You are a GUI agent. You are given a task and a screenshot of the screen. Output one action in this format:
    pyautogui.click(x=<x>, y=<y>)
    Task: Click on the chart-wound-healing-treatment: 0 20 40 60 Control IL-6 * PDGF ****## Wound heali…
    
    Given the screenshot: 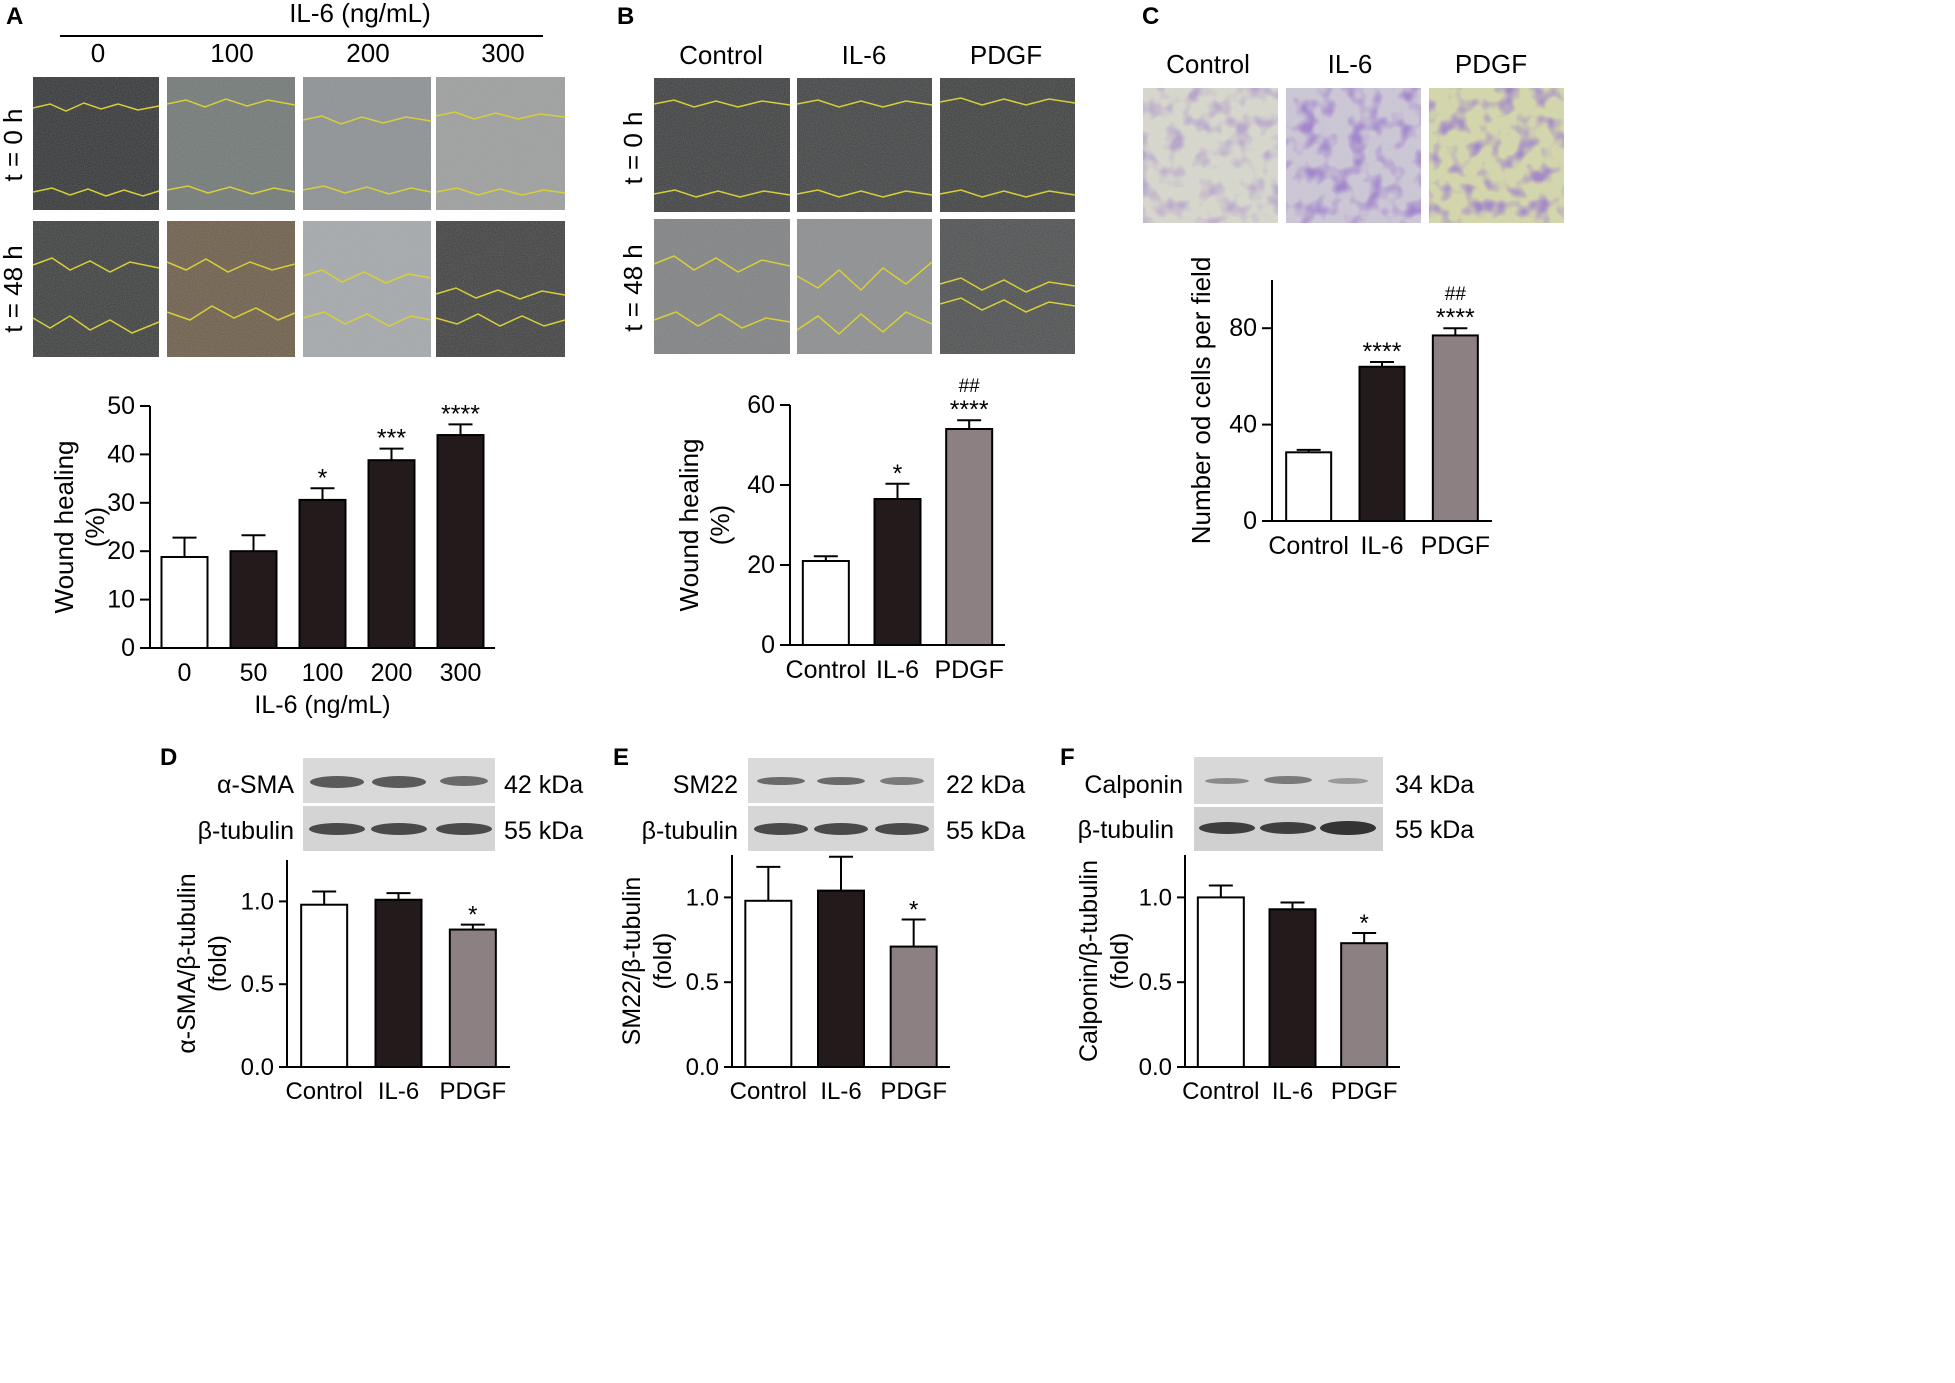 What is the action you would take?
    pyautogui.click(x=839, y=530)
    